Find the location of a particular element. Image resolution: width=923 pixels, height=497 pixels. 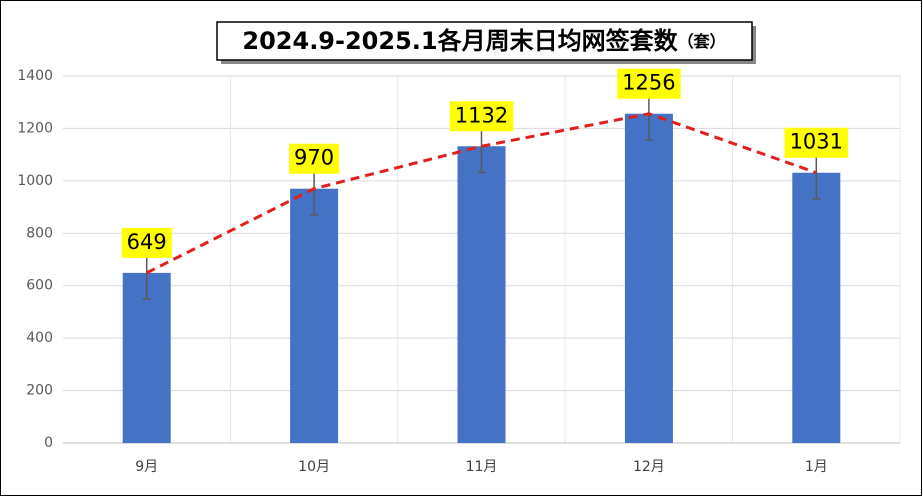

x-tick-label: 1月 is located at coordinates (816, 467).